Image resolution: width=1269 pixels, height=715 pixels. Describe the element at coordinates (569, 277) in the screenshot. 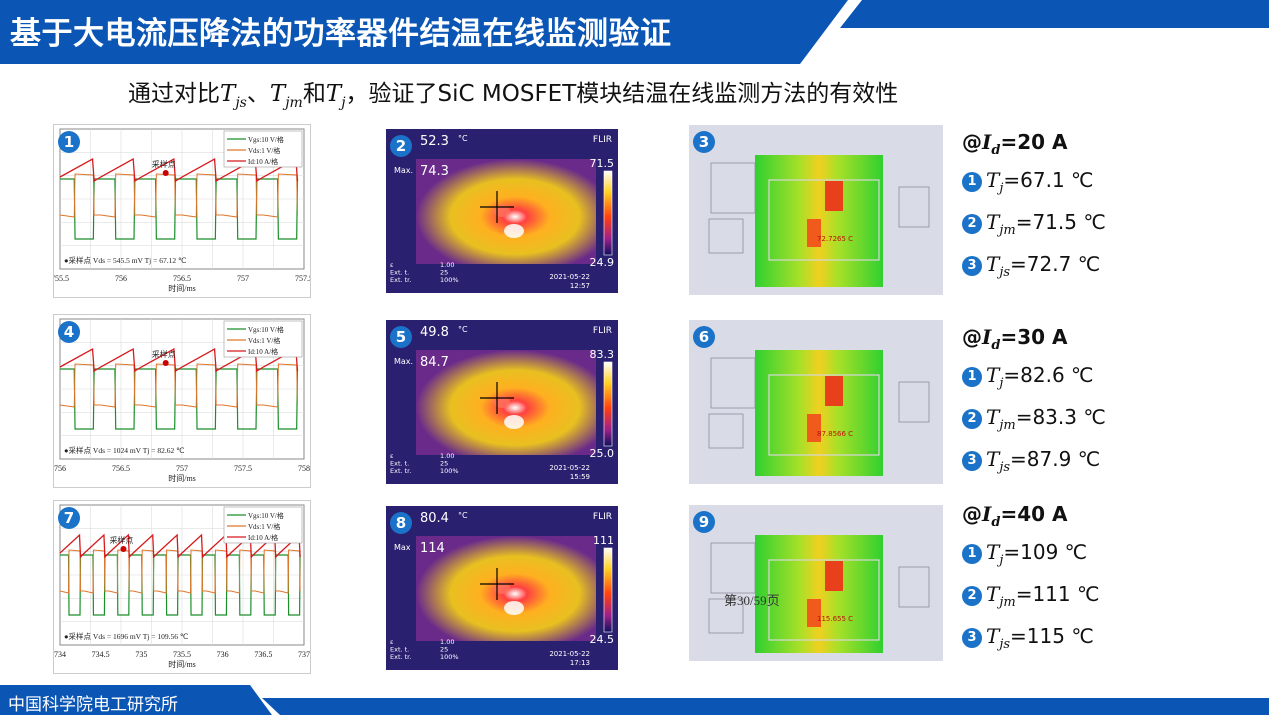

I see `capture-date: 2021-05-22` at that location.